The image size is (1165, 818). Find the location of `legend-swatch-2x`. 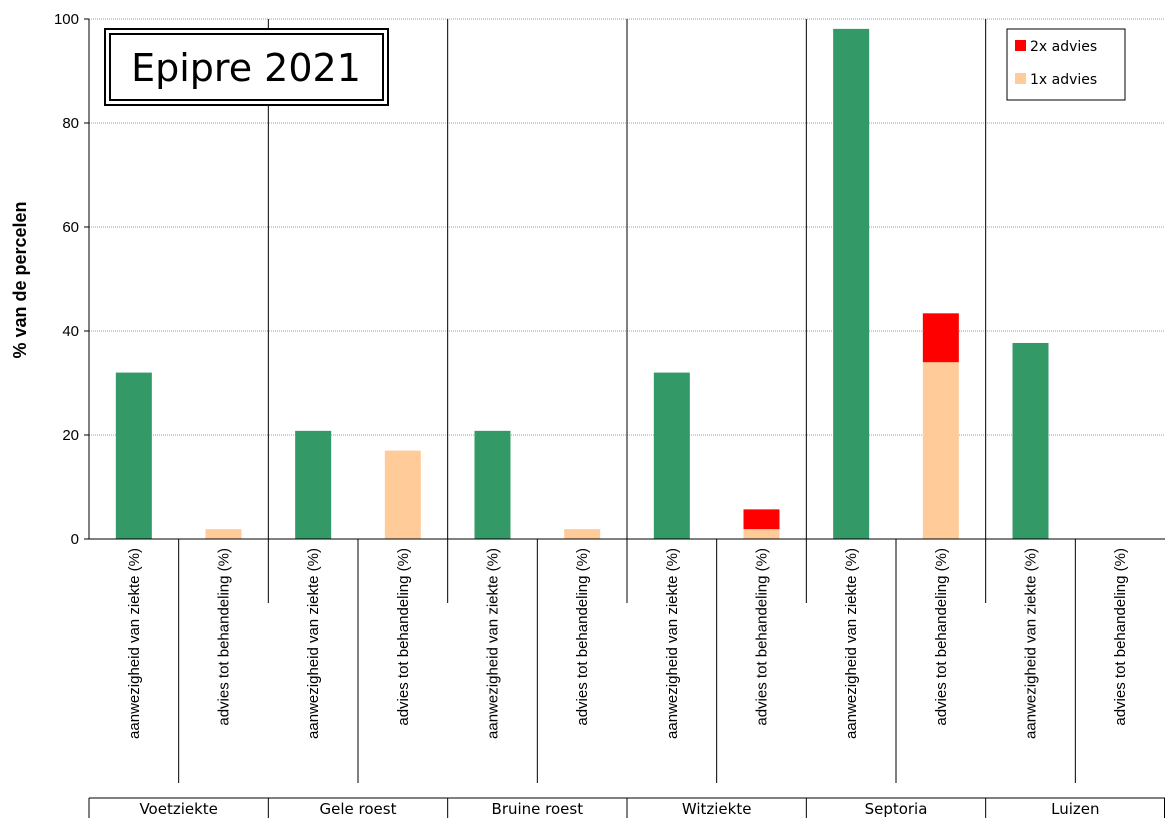

legend-swatch-2x is located at coordinates (1020, 45).